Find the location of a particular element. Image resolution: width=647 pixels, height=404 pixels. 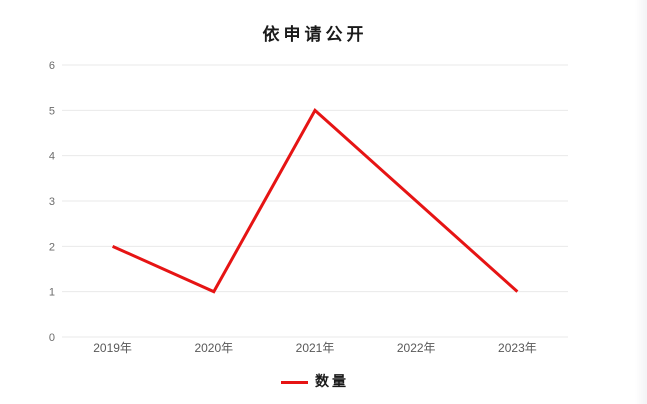

y-tick-label: 6 is located at coordinates (52, 66).